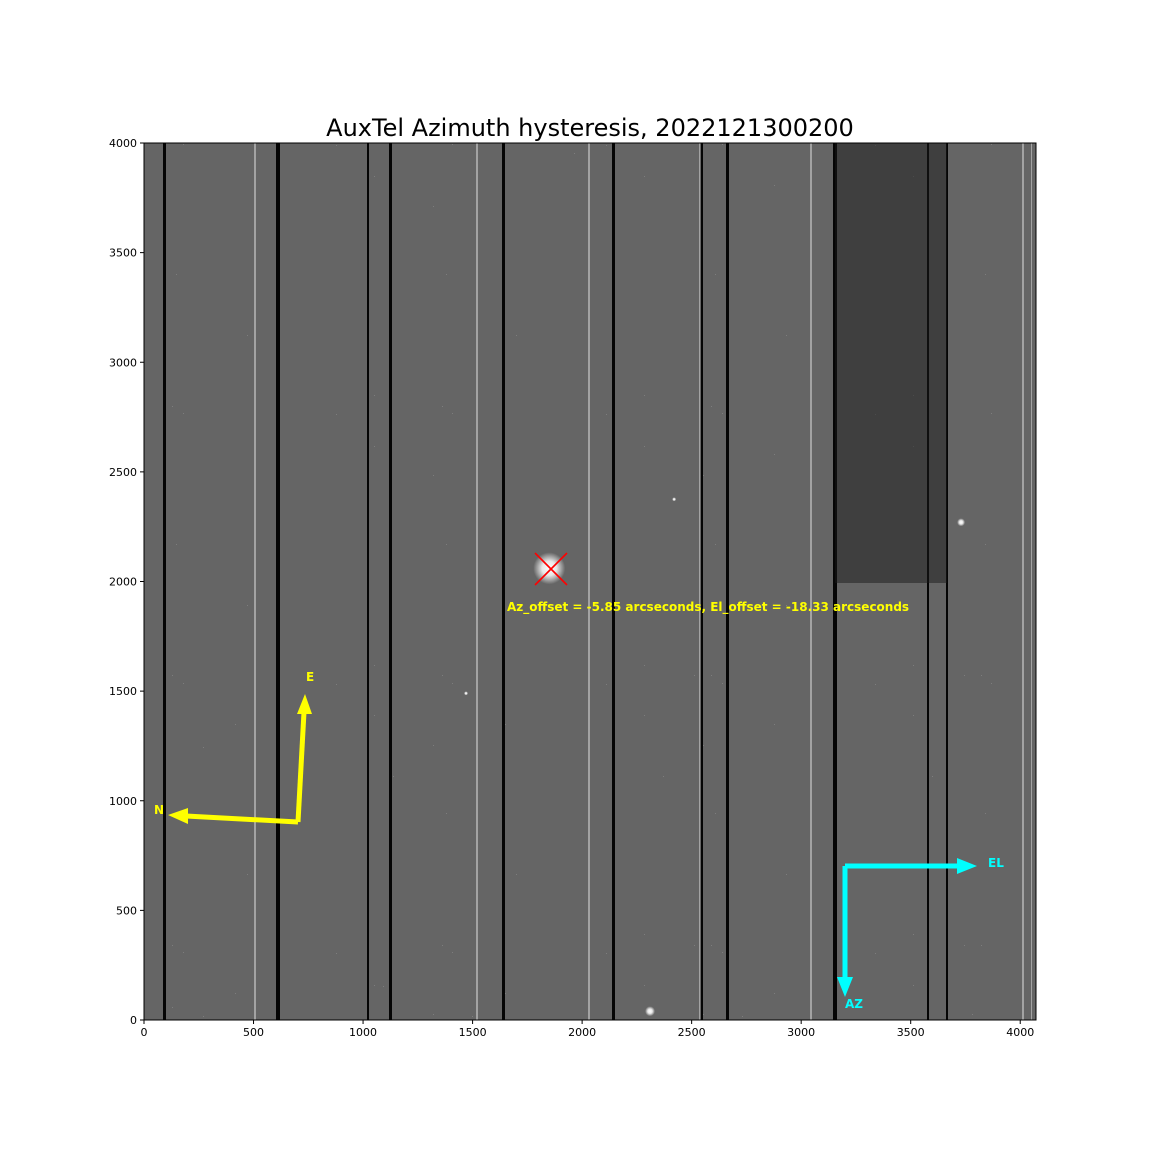 The height and width of the screenshot is (1152, 1152). Describe the element at coordinates (692, 1032) in the screenshot. I see `x-tick-label: 2500` at that location.